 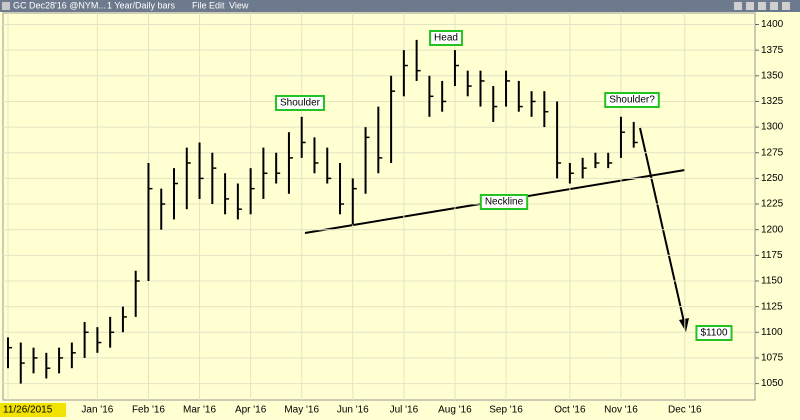 I want to click on projection-arrow, so click(x=662, y=225).